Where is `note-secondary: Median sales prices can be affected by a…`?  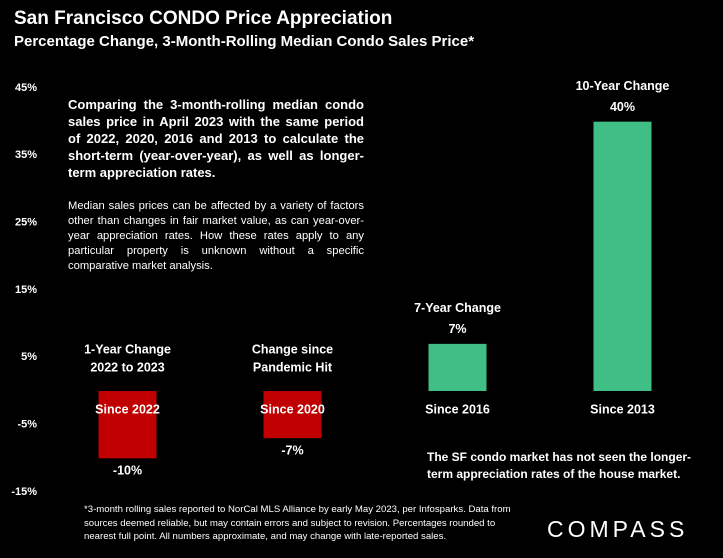 note-secondary: Median sales prices can be affected by a… is located at coordinates (216, 236).